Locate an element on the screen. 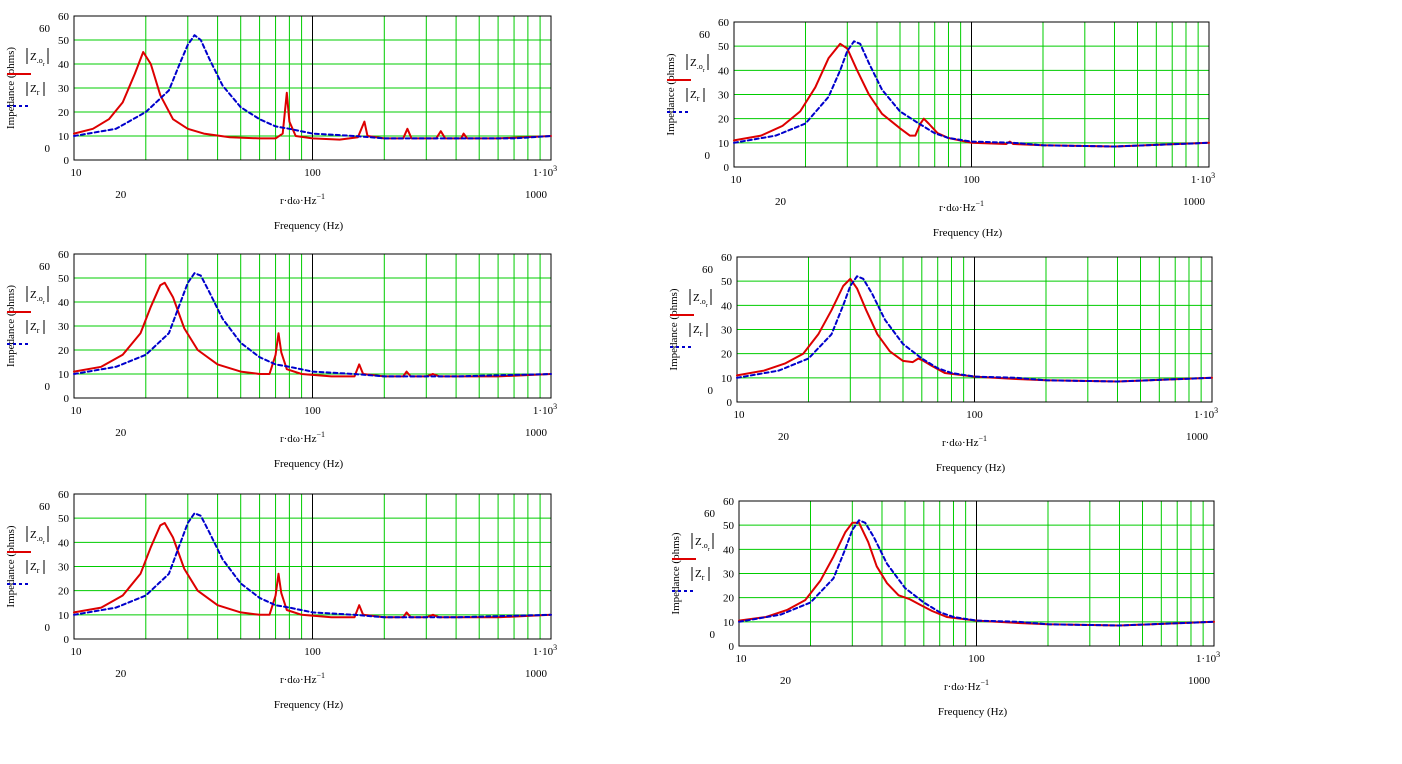  legend: Z.or Zr is located at coordinates (28, 315).